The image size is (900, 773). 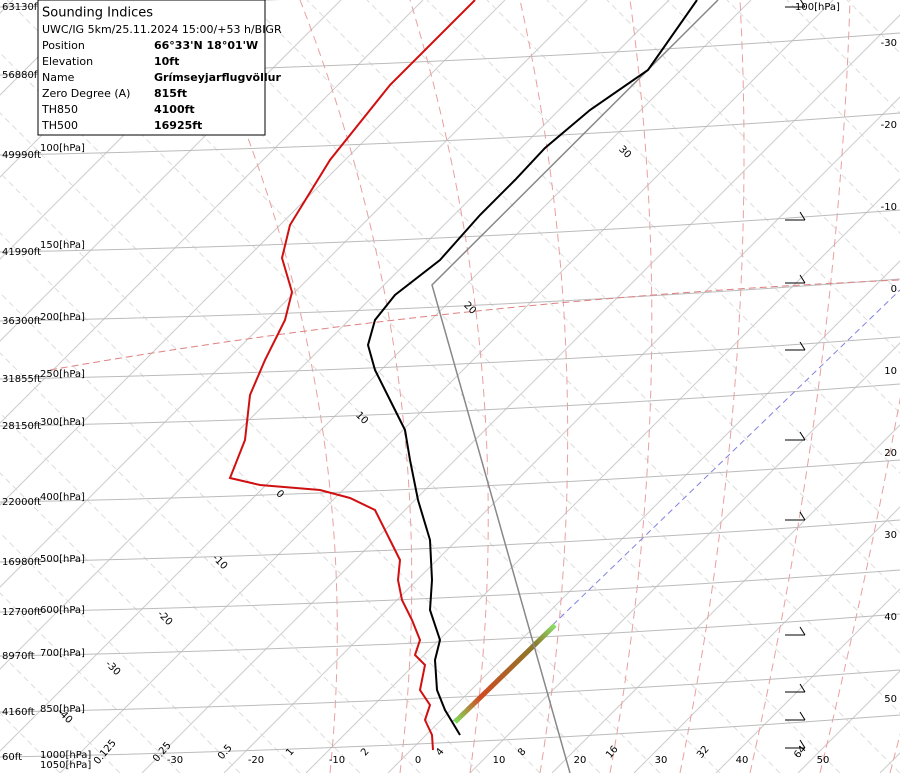 What do you see at coordinates (12, 757) in the screenshot?
I see `altitude-label: 60ft` at bounding box center [12, 757].